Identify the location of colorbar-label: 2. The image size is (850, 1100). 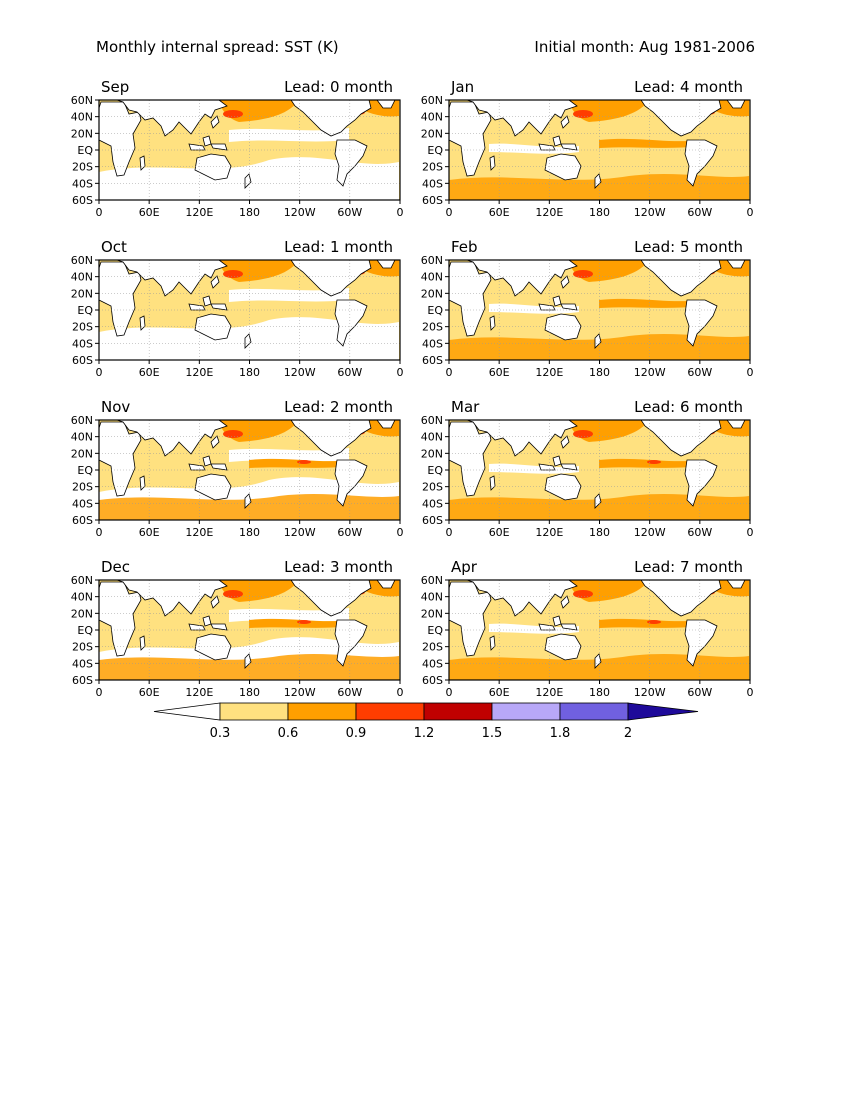
(628, 733).